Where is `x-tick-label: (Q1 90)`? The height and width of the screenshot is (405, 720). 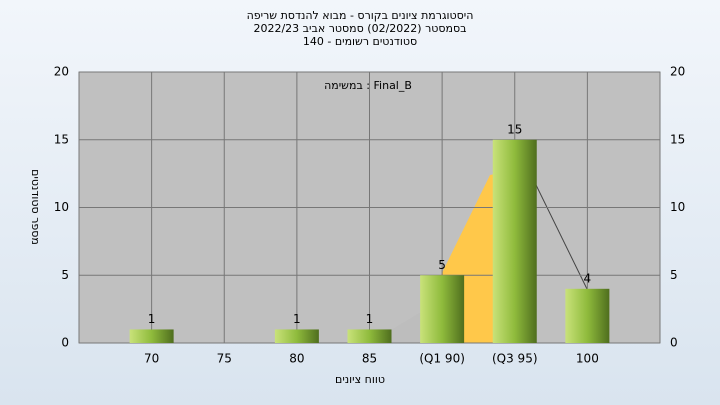
x-tick-label: (Q1 90) is located at coordinates (442, 359).